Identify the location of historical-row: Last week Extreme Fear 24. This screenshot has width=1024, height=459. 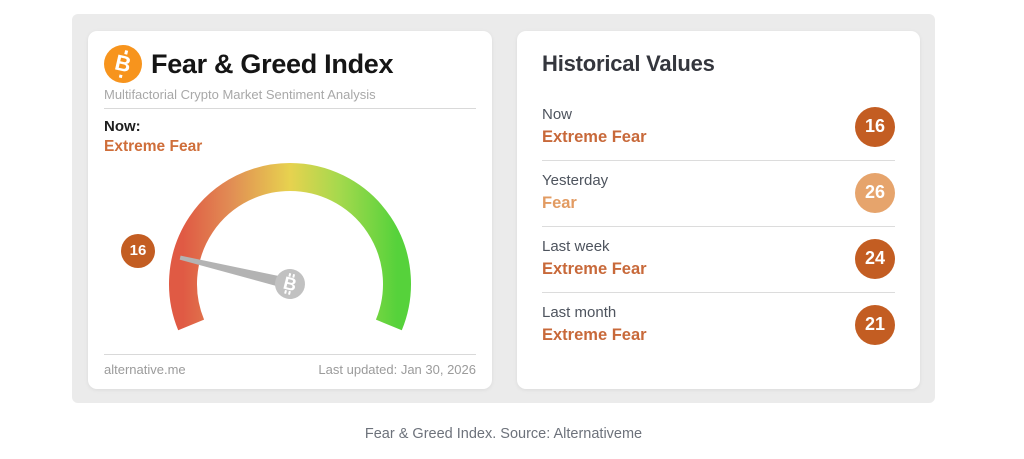
(718, 259).